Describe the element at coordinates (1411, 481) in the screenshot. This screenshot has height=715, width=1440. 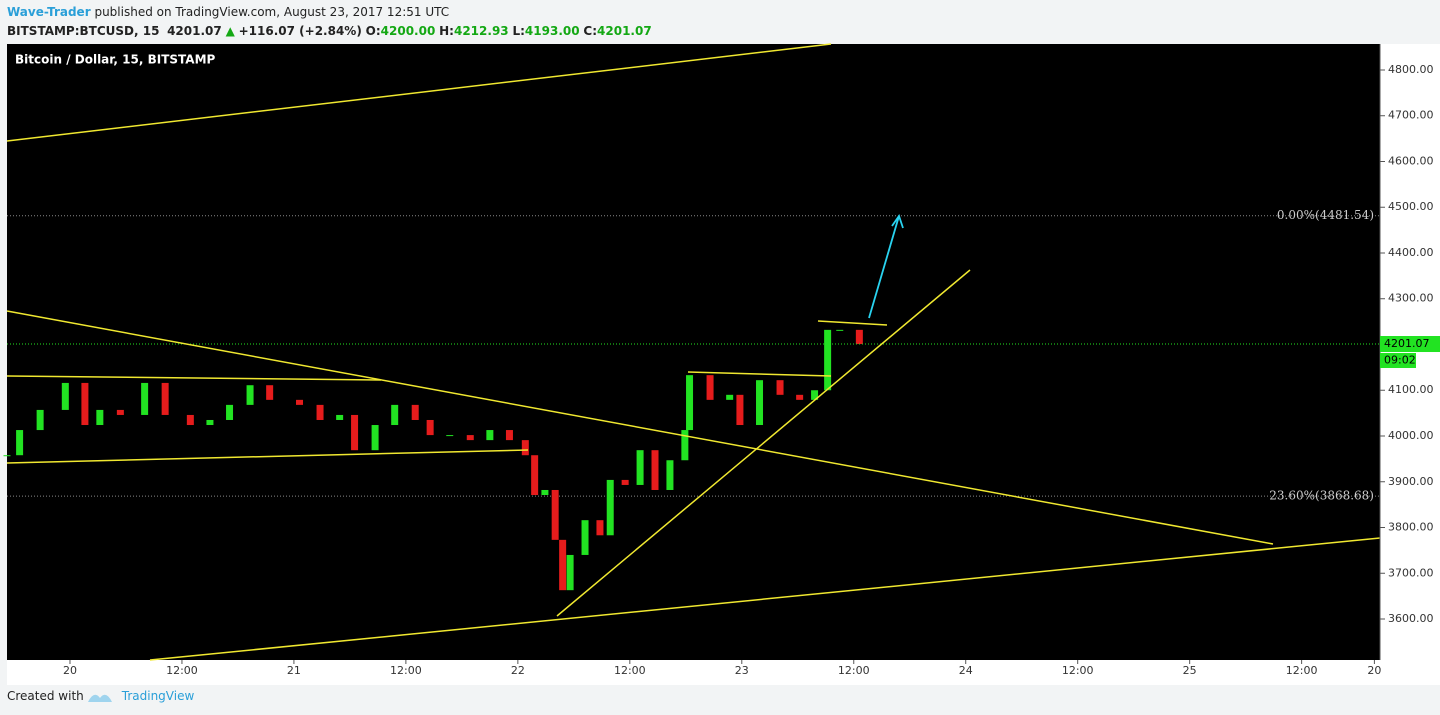
I see `y-tick-label: 3900.00` at that location.